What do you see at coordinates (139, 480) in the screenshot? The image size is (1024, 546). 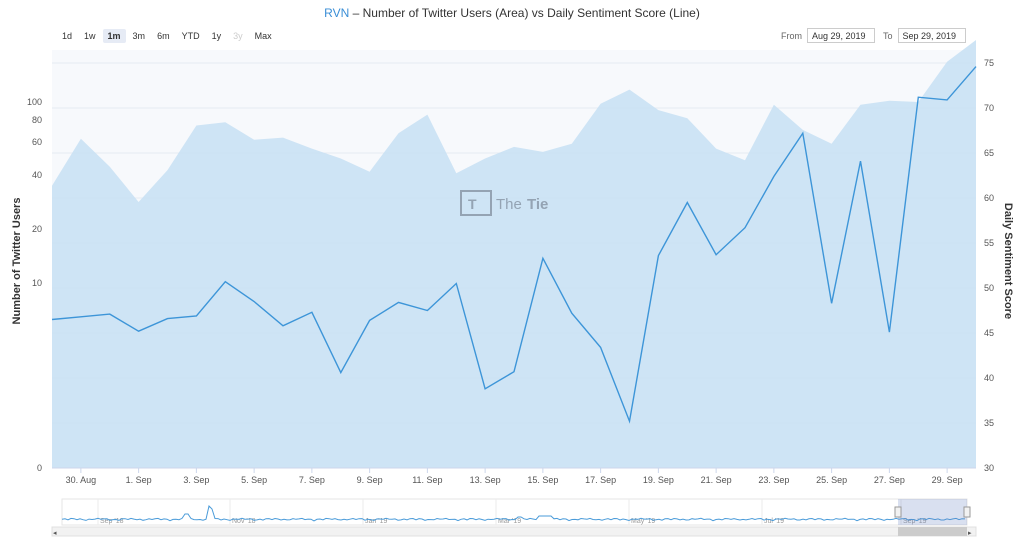 I see `x-tick-label: 1. Sep` at bounding box center [139, 480].